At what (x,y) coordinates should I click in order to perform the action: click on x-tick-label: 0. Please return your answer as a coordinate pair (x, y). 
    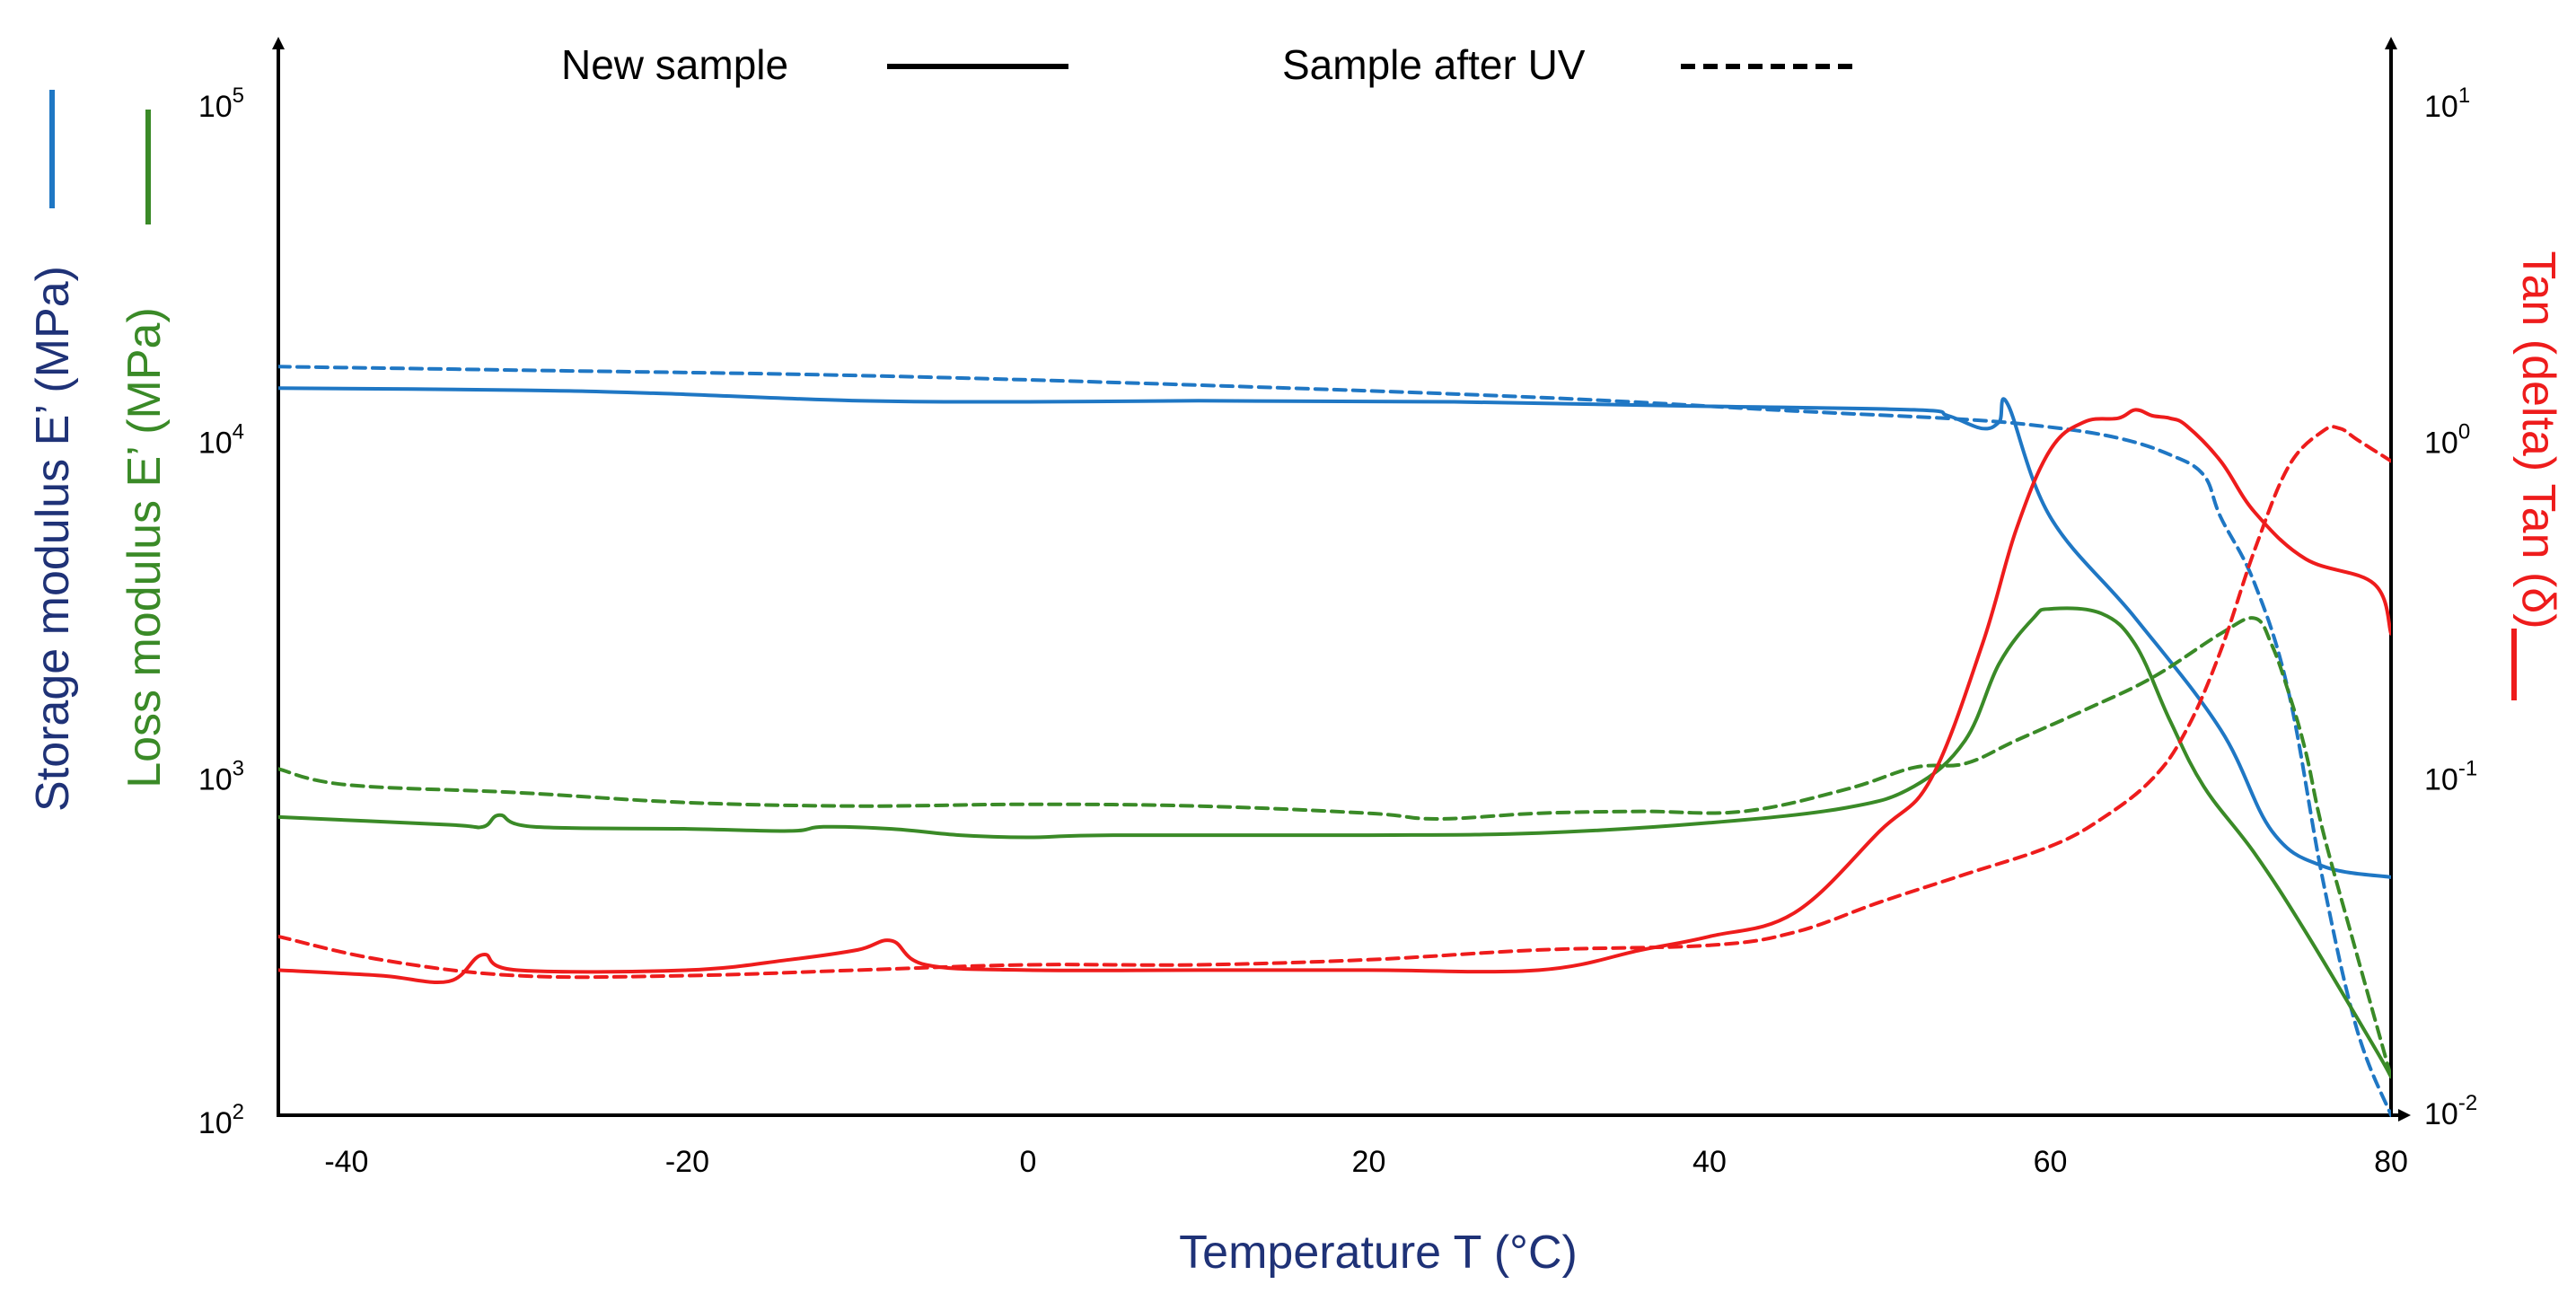
    Looking at the image, I should click on (1027, 1162).